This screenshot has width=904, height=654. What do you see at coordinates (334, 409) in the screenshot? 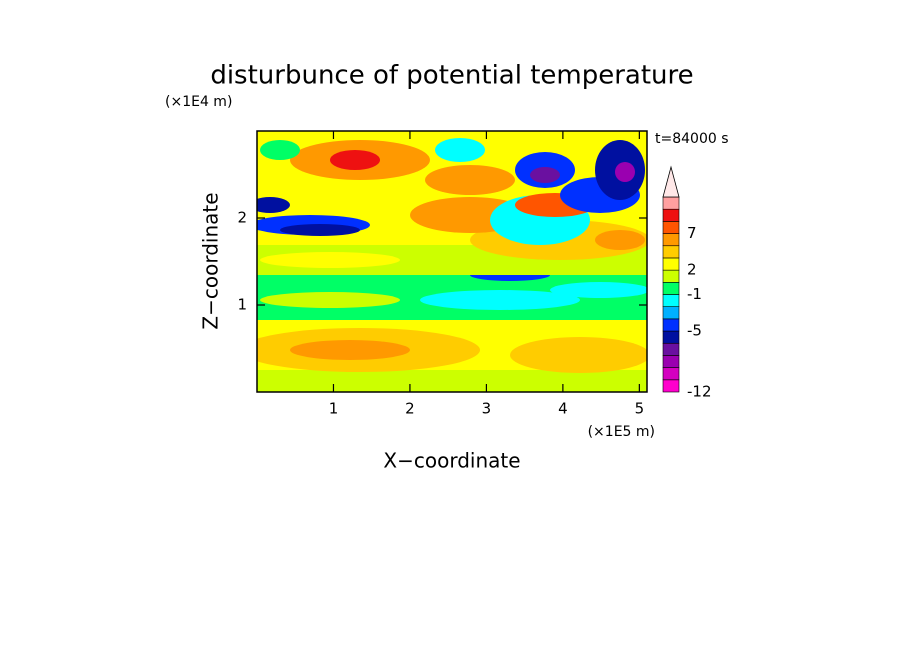
I see `x-tick-label: 1` at bounding box center [334, 409].